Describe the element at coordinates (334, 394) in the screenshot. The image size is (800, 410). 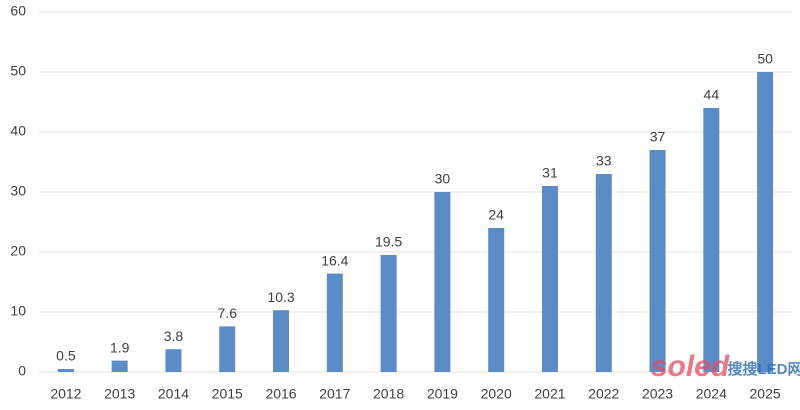
I see `x-tick-label: 2017` at that location.